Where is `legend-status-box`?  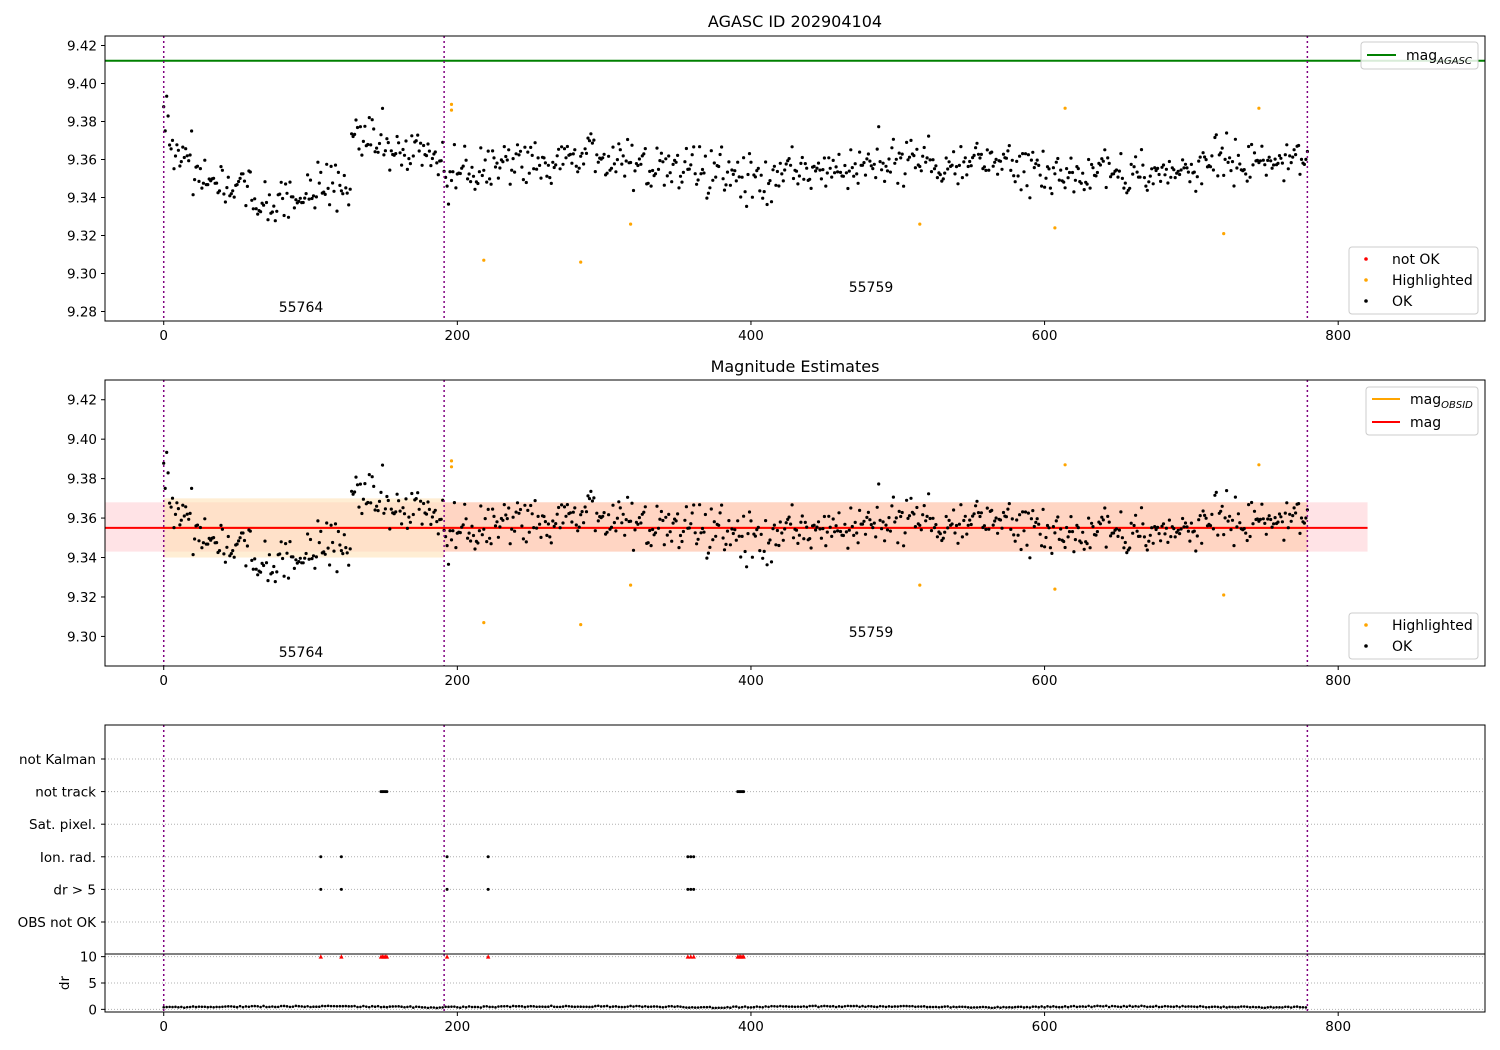
legend-status-box is located at coordinates (1413, 280).